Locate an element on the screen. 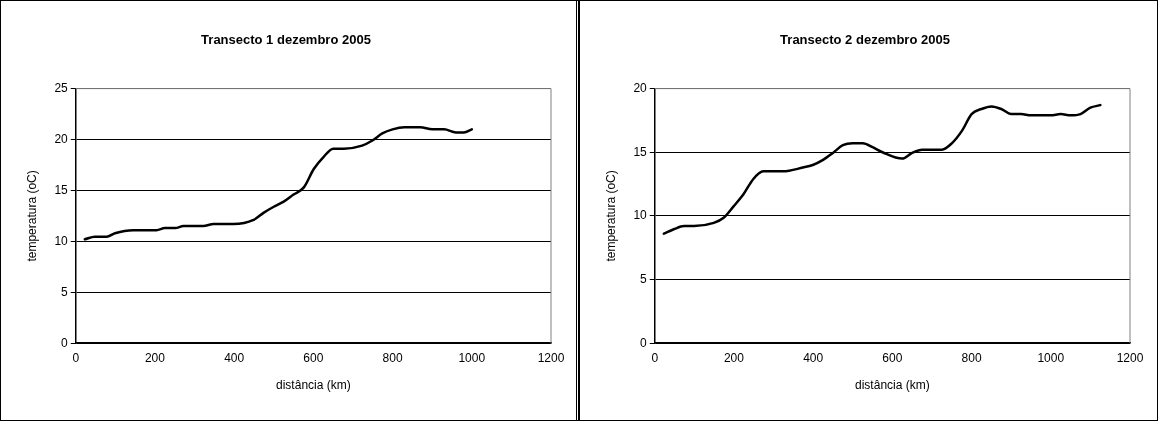  chart-title: Transecto 2 dezembro 2005 is located at coordinates (865, 40).